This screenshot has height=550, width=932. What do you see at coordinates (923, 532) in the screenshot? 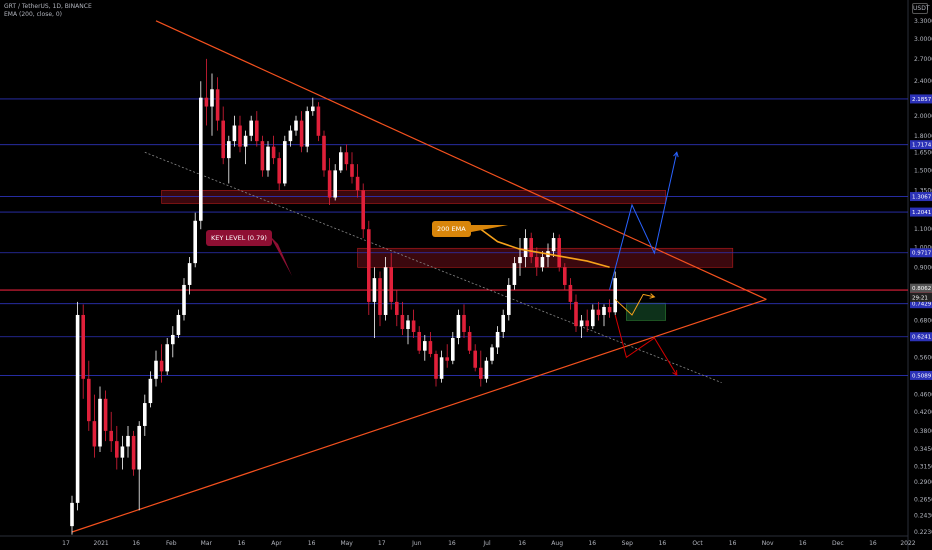
I see `y-tick-label: 0.2230` at bounding box center [923, 532].